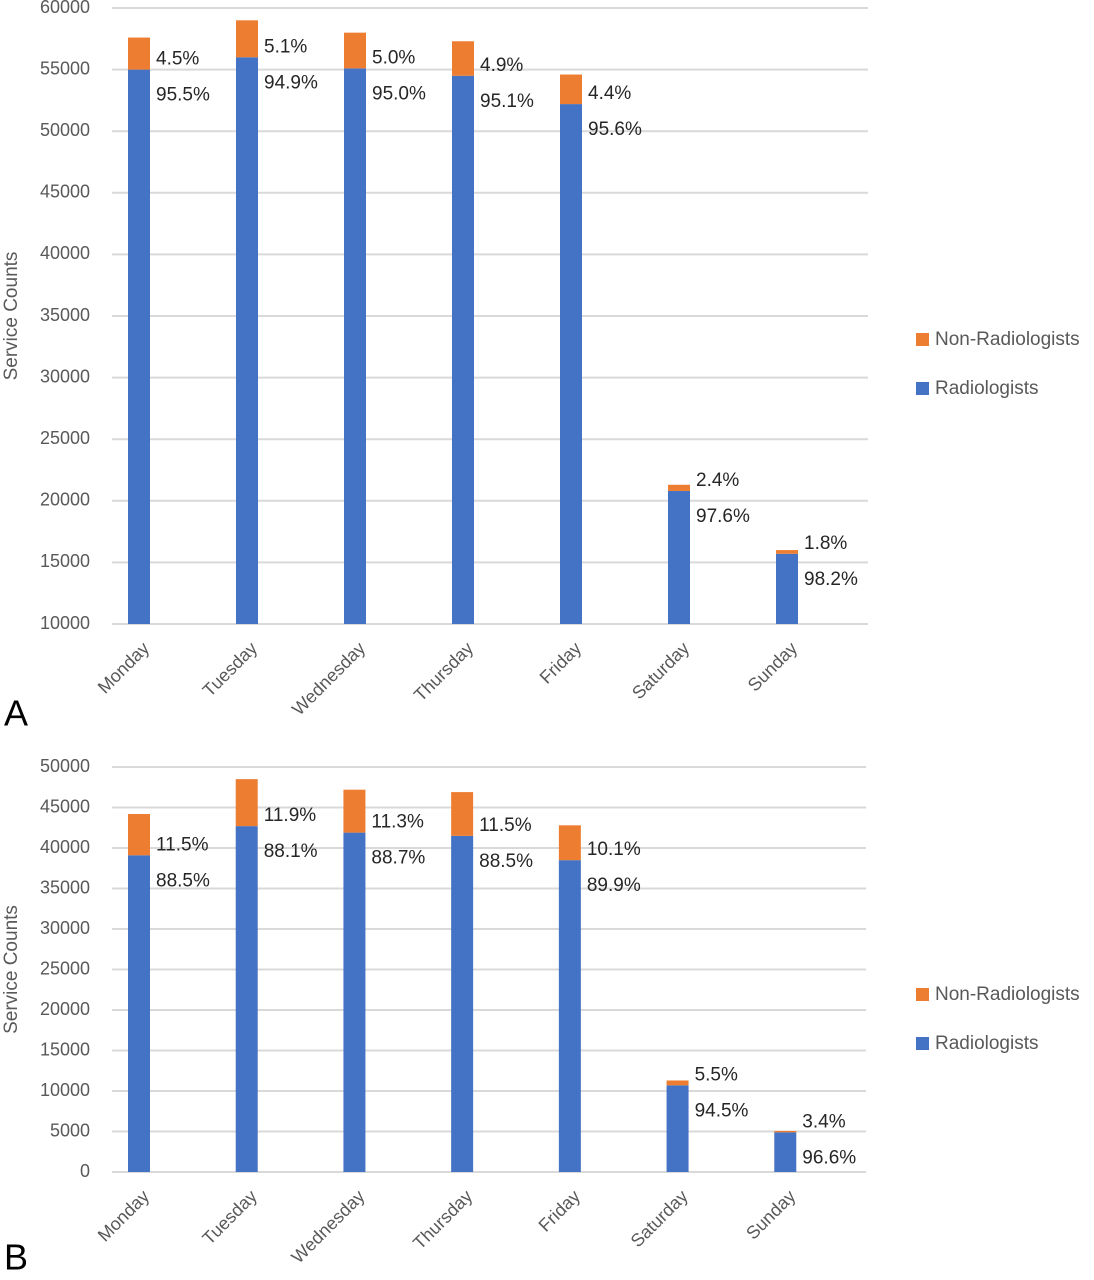 This screenshot has height=1280, width=1094. Describe the element at coordinates (614, 849) in the screenshot. I see `data-label: 10.1%` at that location.